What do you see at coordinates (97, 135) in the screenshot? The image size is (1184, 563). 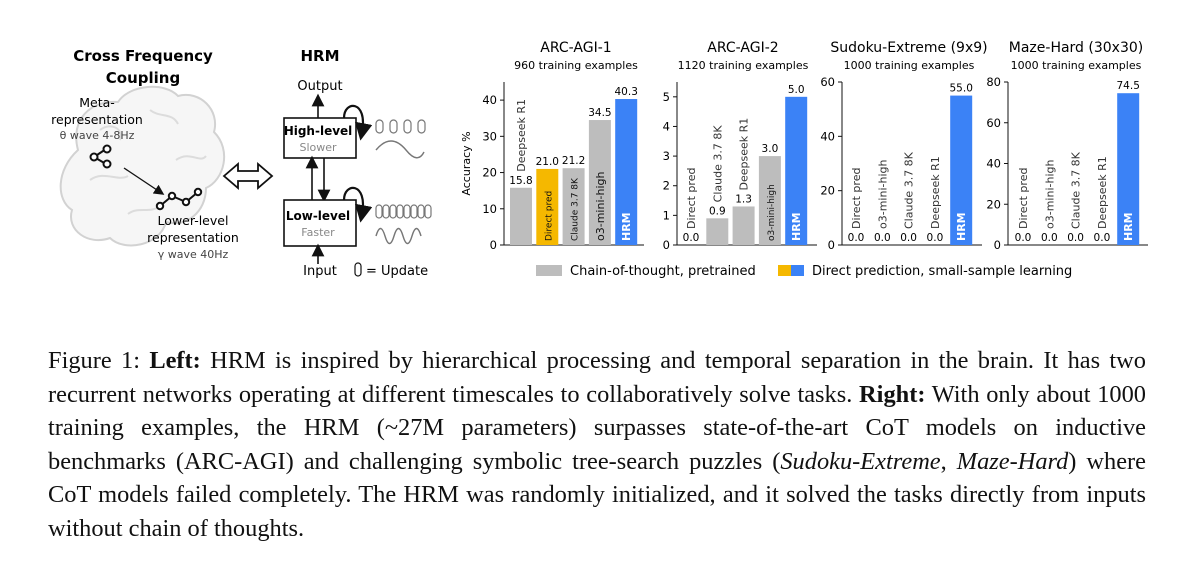 I see `theta-wave-label: θ wave 4-8Hz` at bounding box center [97, 135].